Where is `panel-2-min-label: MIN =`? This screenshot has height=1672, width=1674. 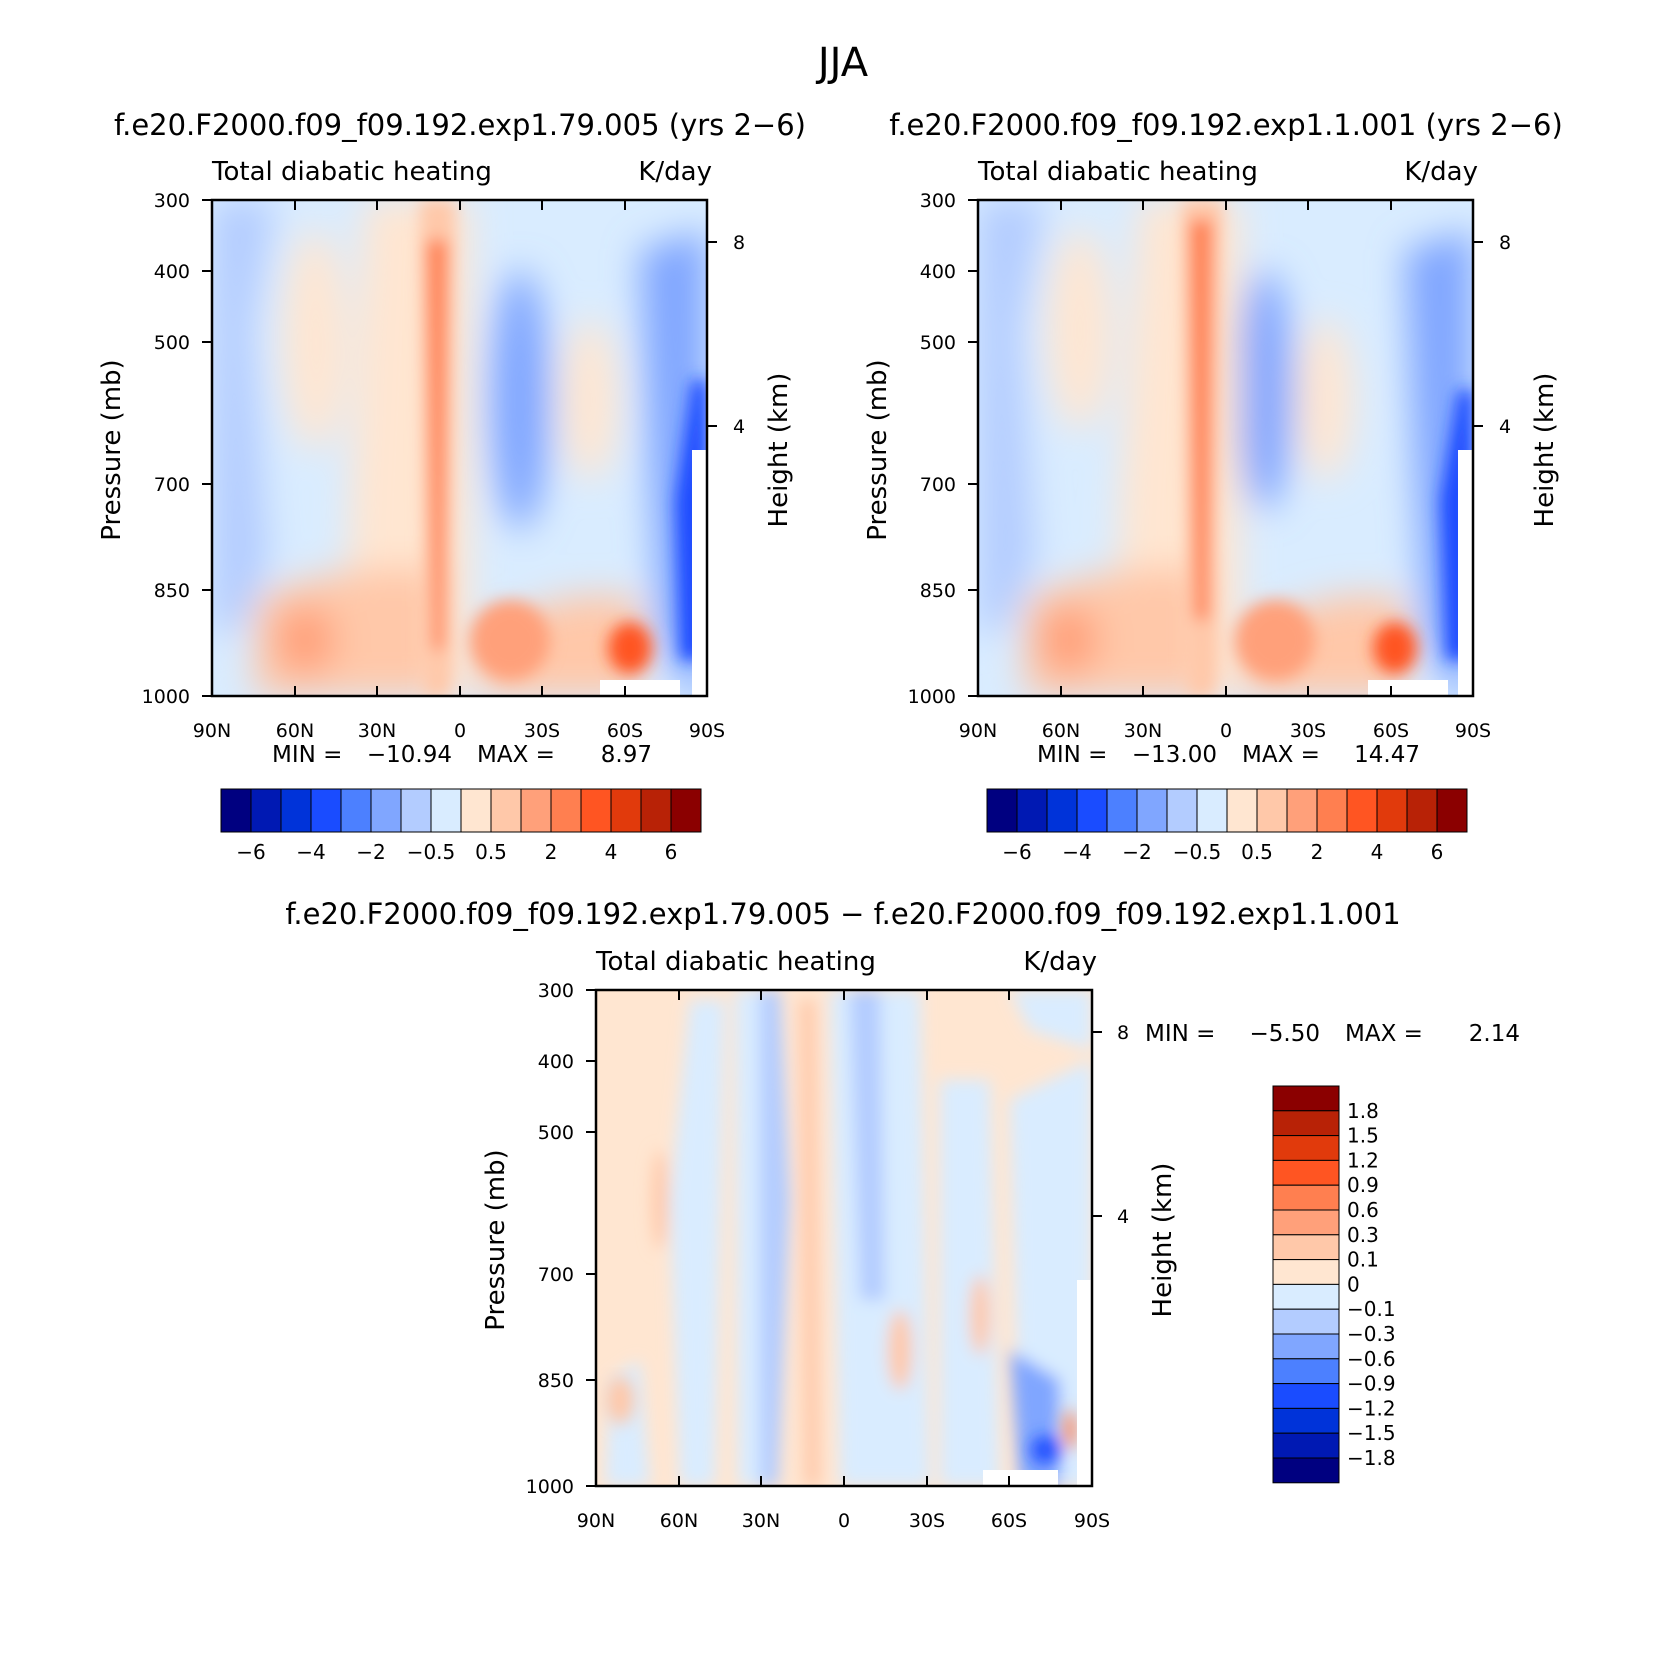
panel-2-min-label: MIN = is located at coordinates (1072, 755).